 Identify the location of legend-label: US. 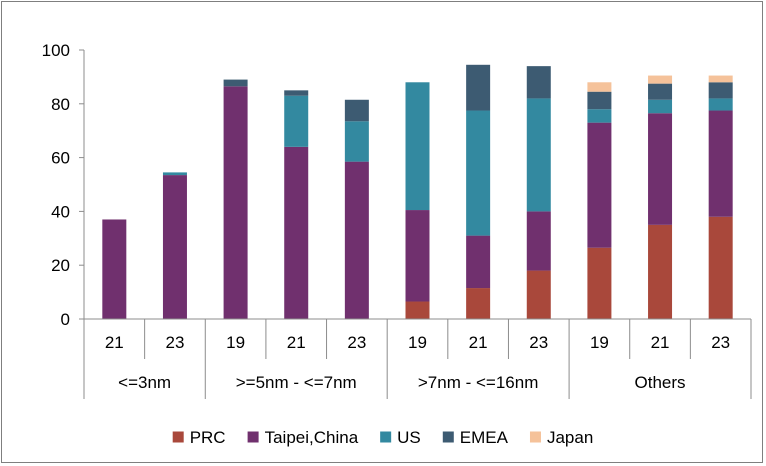
(409, 437).